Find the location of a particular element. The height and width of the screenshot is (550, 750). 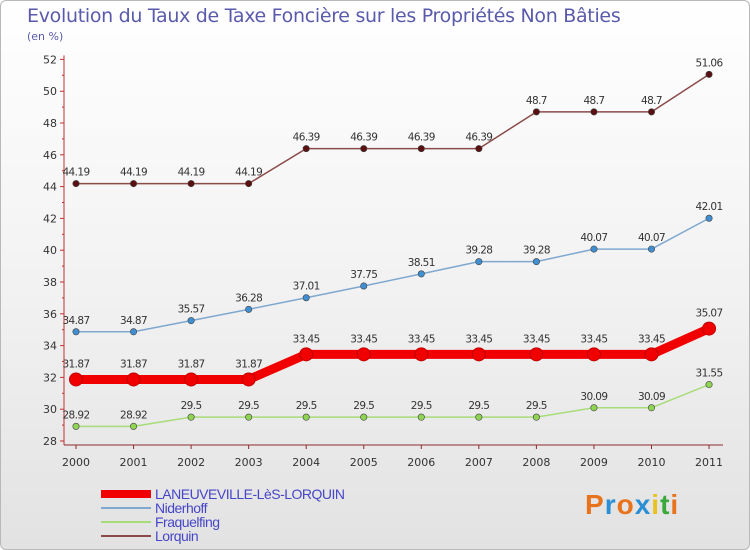

proxiti-logo: Proxiti is located at coordinates (632, 505).